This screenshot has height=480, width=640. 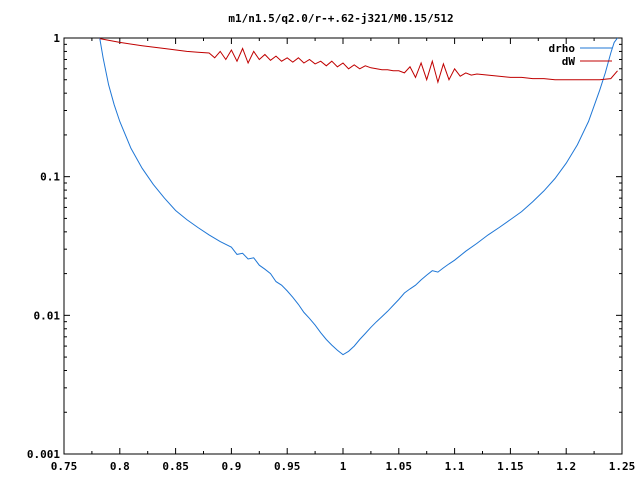 I want to click on x-tick-label: 0.75, so click(x=64, y=466).